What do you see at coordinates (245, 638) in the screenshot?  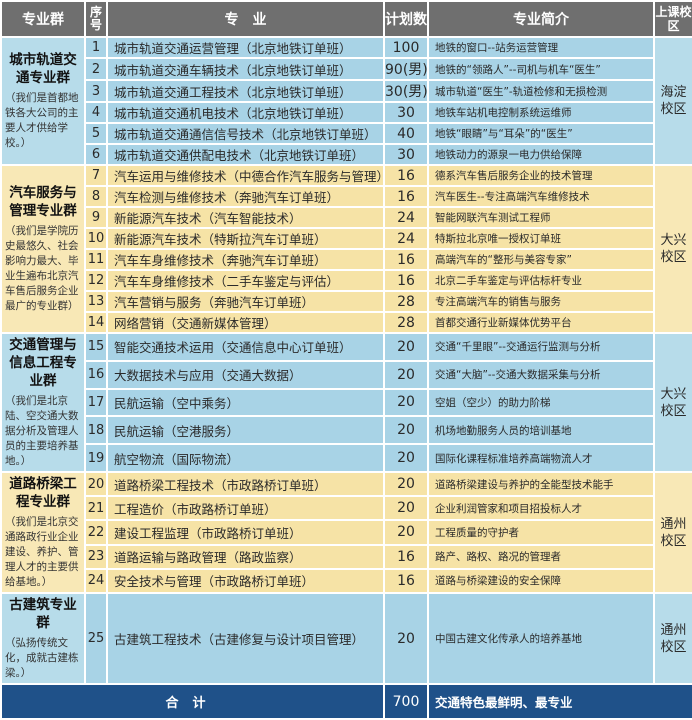 I see `major-cell: 古建筑工程技术（古建修复与设计项目管理）` at bounding box center [245, 638].